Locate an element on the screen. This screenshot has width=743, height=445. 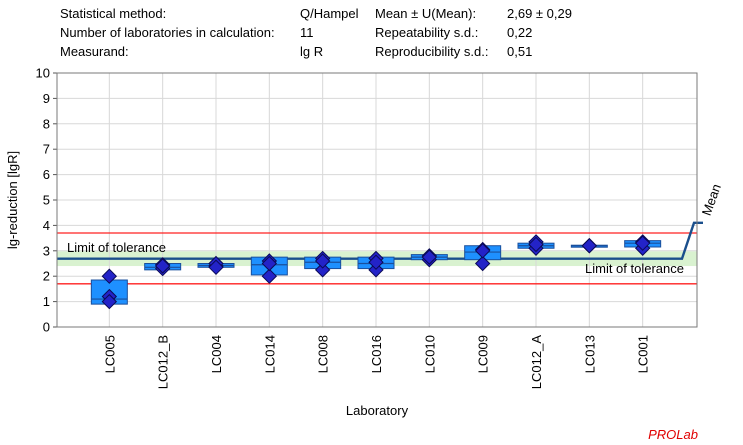
x-tick-label: LC013 is located at coordinates (589, 354).